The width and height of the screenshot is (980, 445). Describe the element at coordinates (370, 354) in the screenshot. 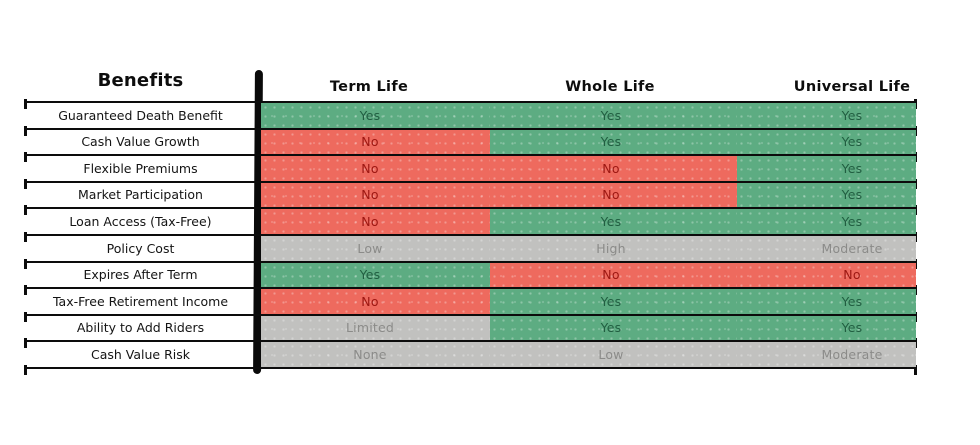

I see `cell-value: None` at that location.